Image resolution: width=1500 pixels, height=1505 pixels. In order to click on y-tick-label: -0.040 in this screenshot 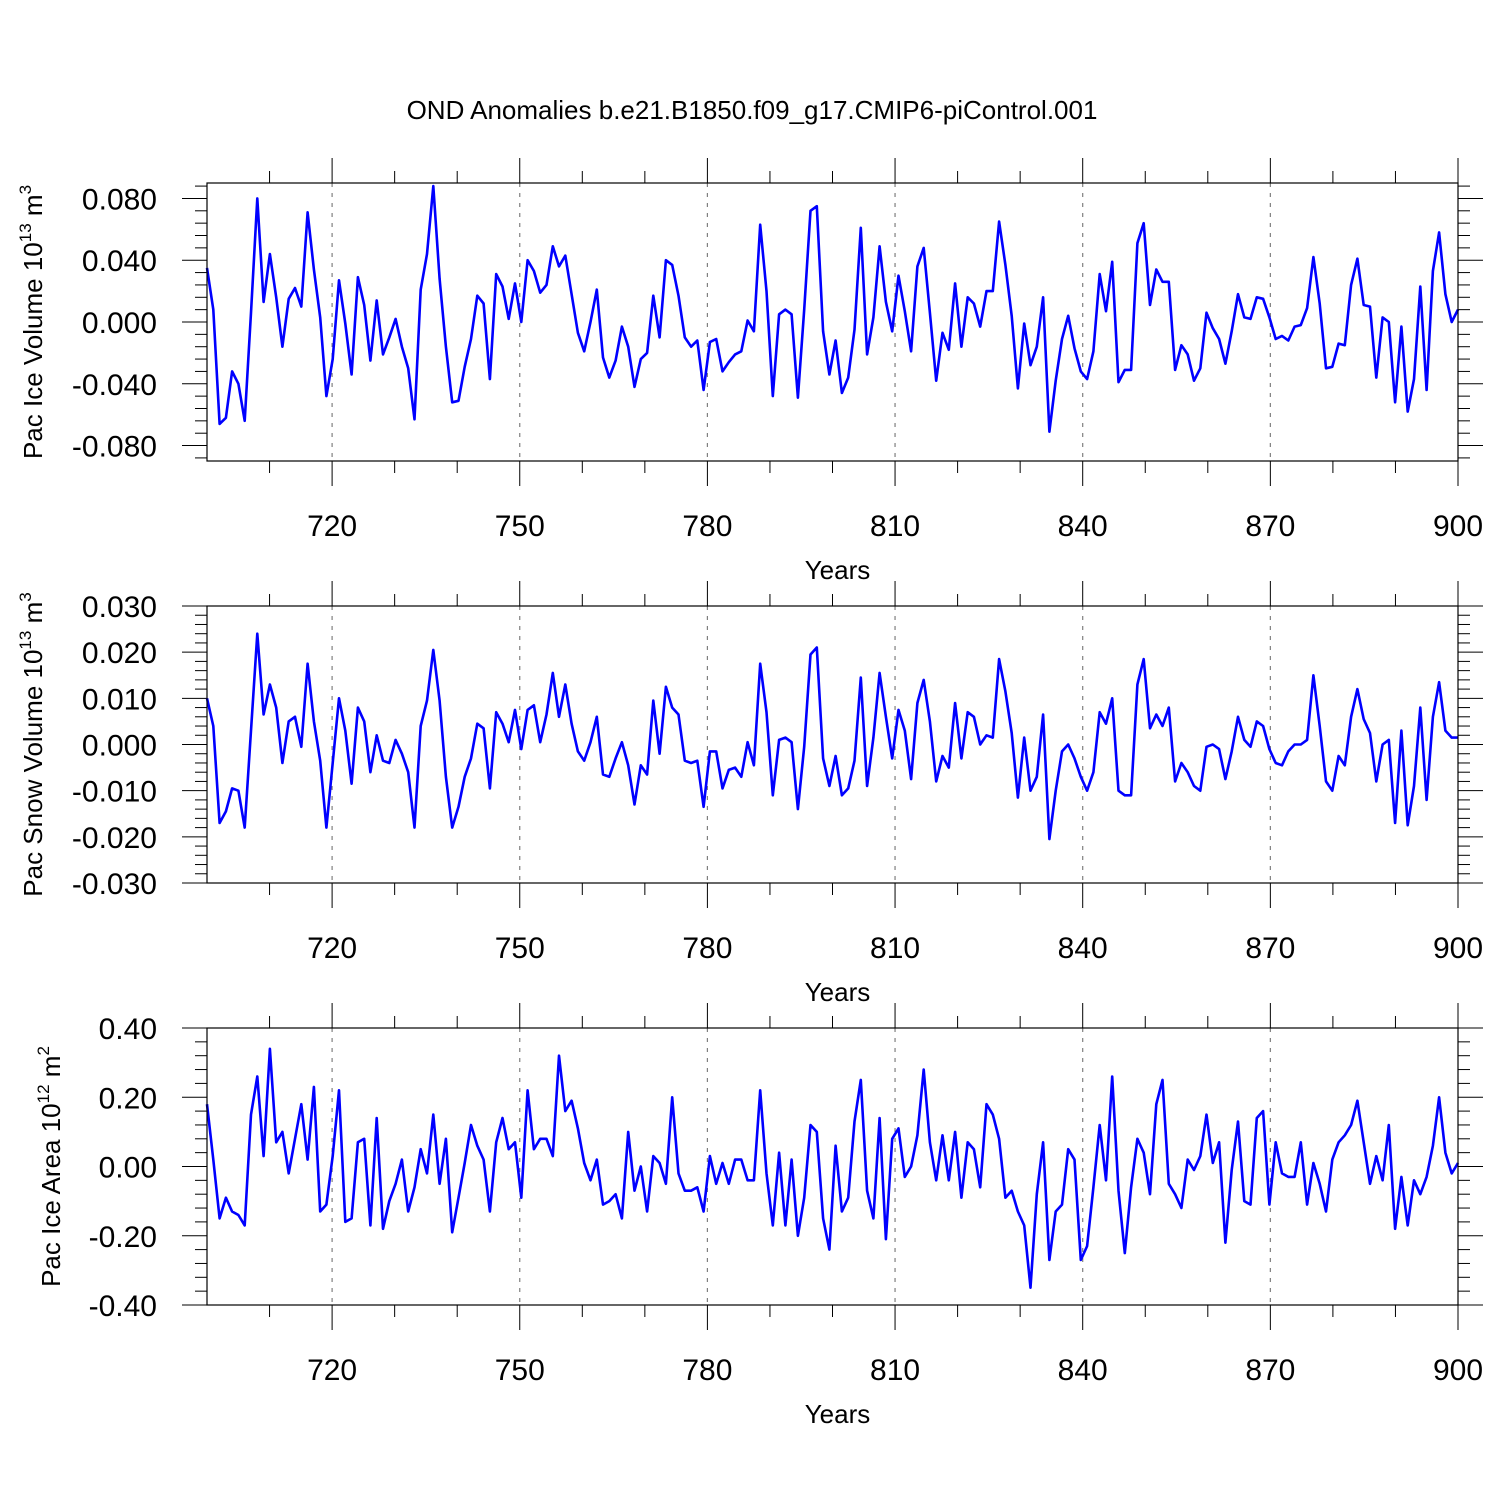, I will do `click(114, 385)`.